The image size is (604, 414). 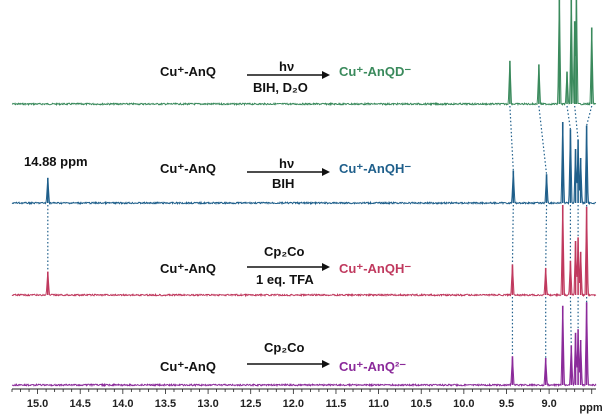 I want to click on x-tick-label: 13.0, so click(x=207, y=404).